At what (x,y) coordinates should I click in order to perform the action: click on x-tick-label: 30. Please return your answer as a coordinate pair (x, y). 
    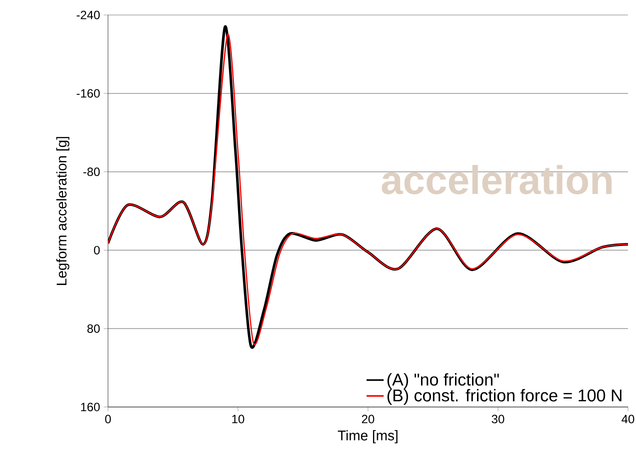
    Looking at the image, I should click on (498, 419).